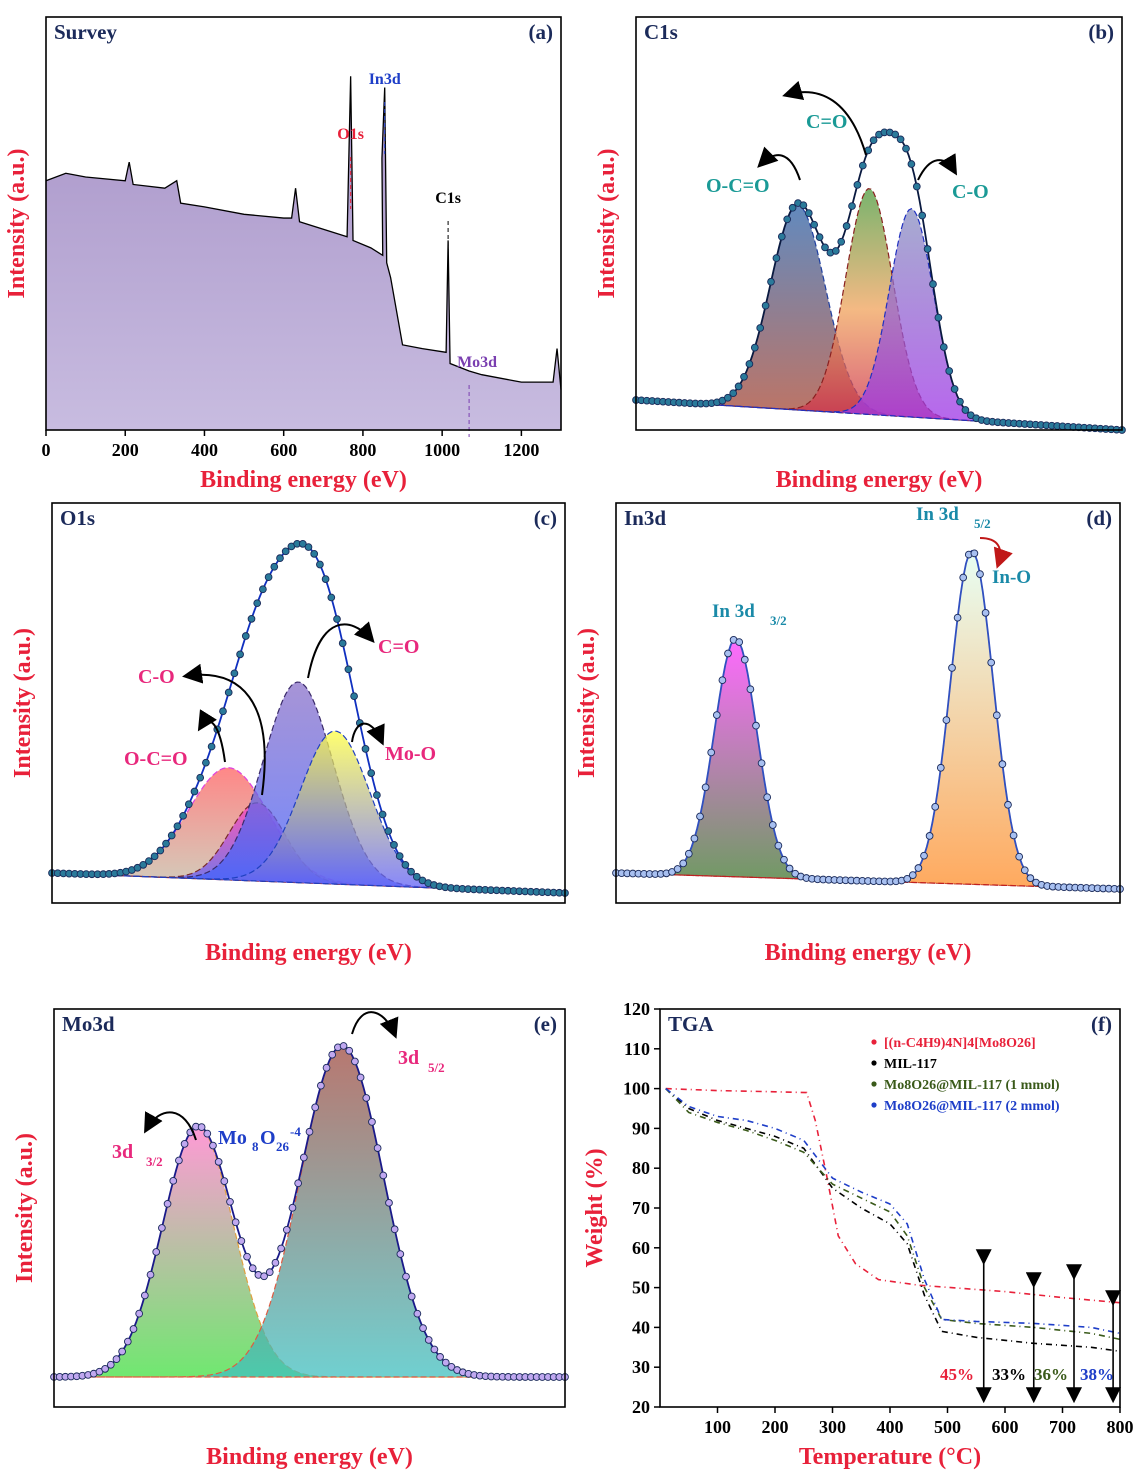 The height and width of the screenshot is (1479, 1137). I want to click on y-tick-label: 30, so click(641, 1367).